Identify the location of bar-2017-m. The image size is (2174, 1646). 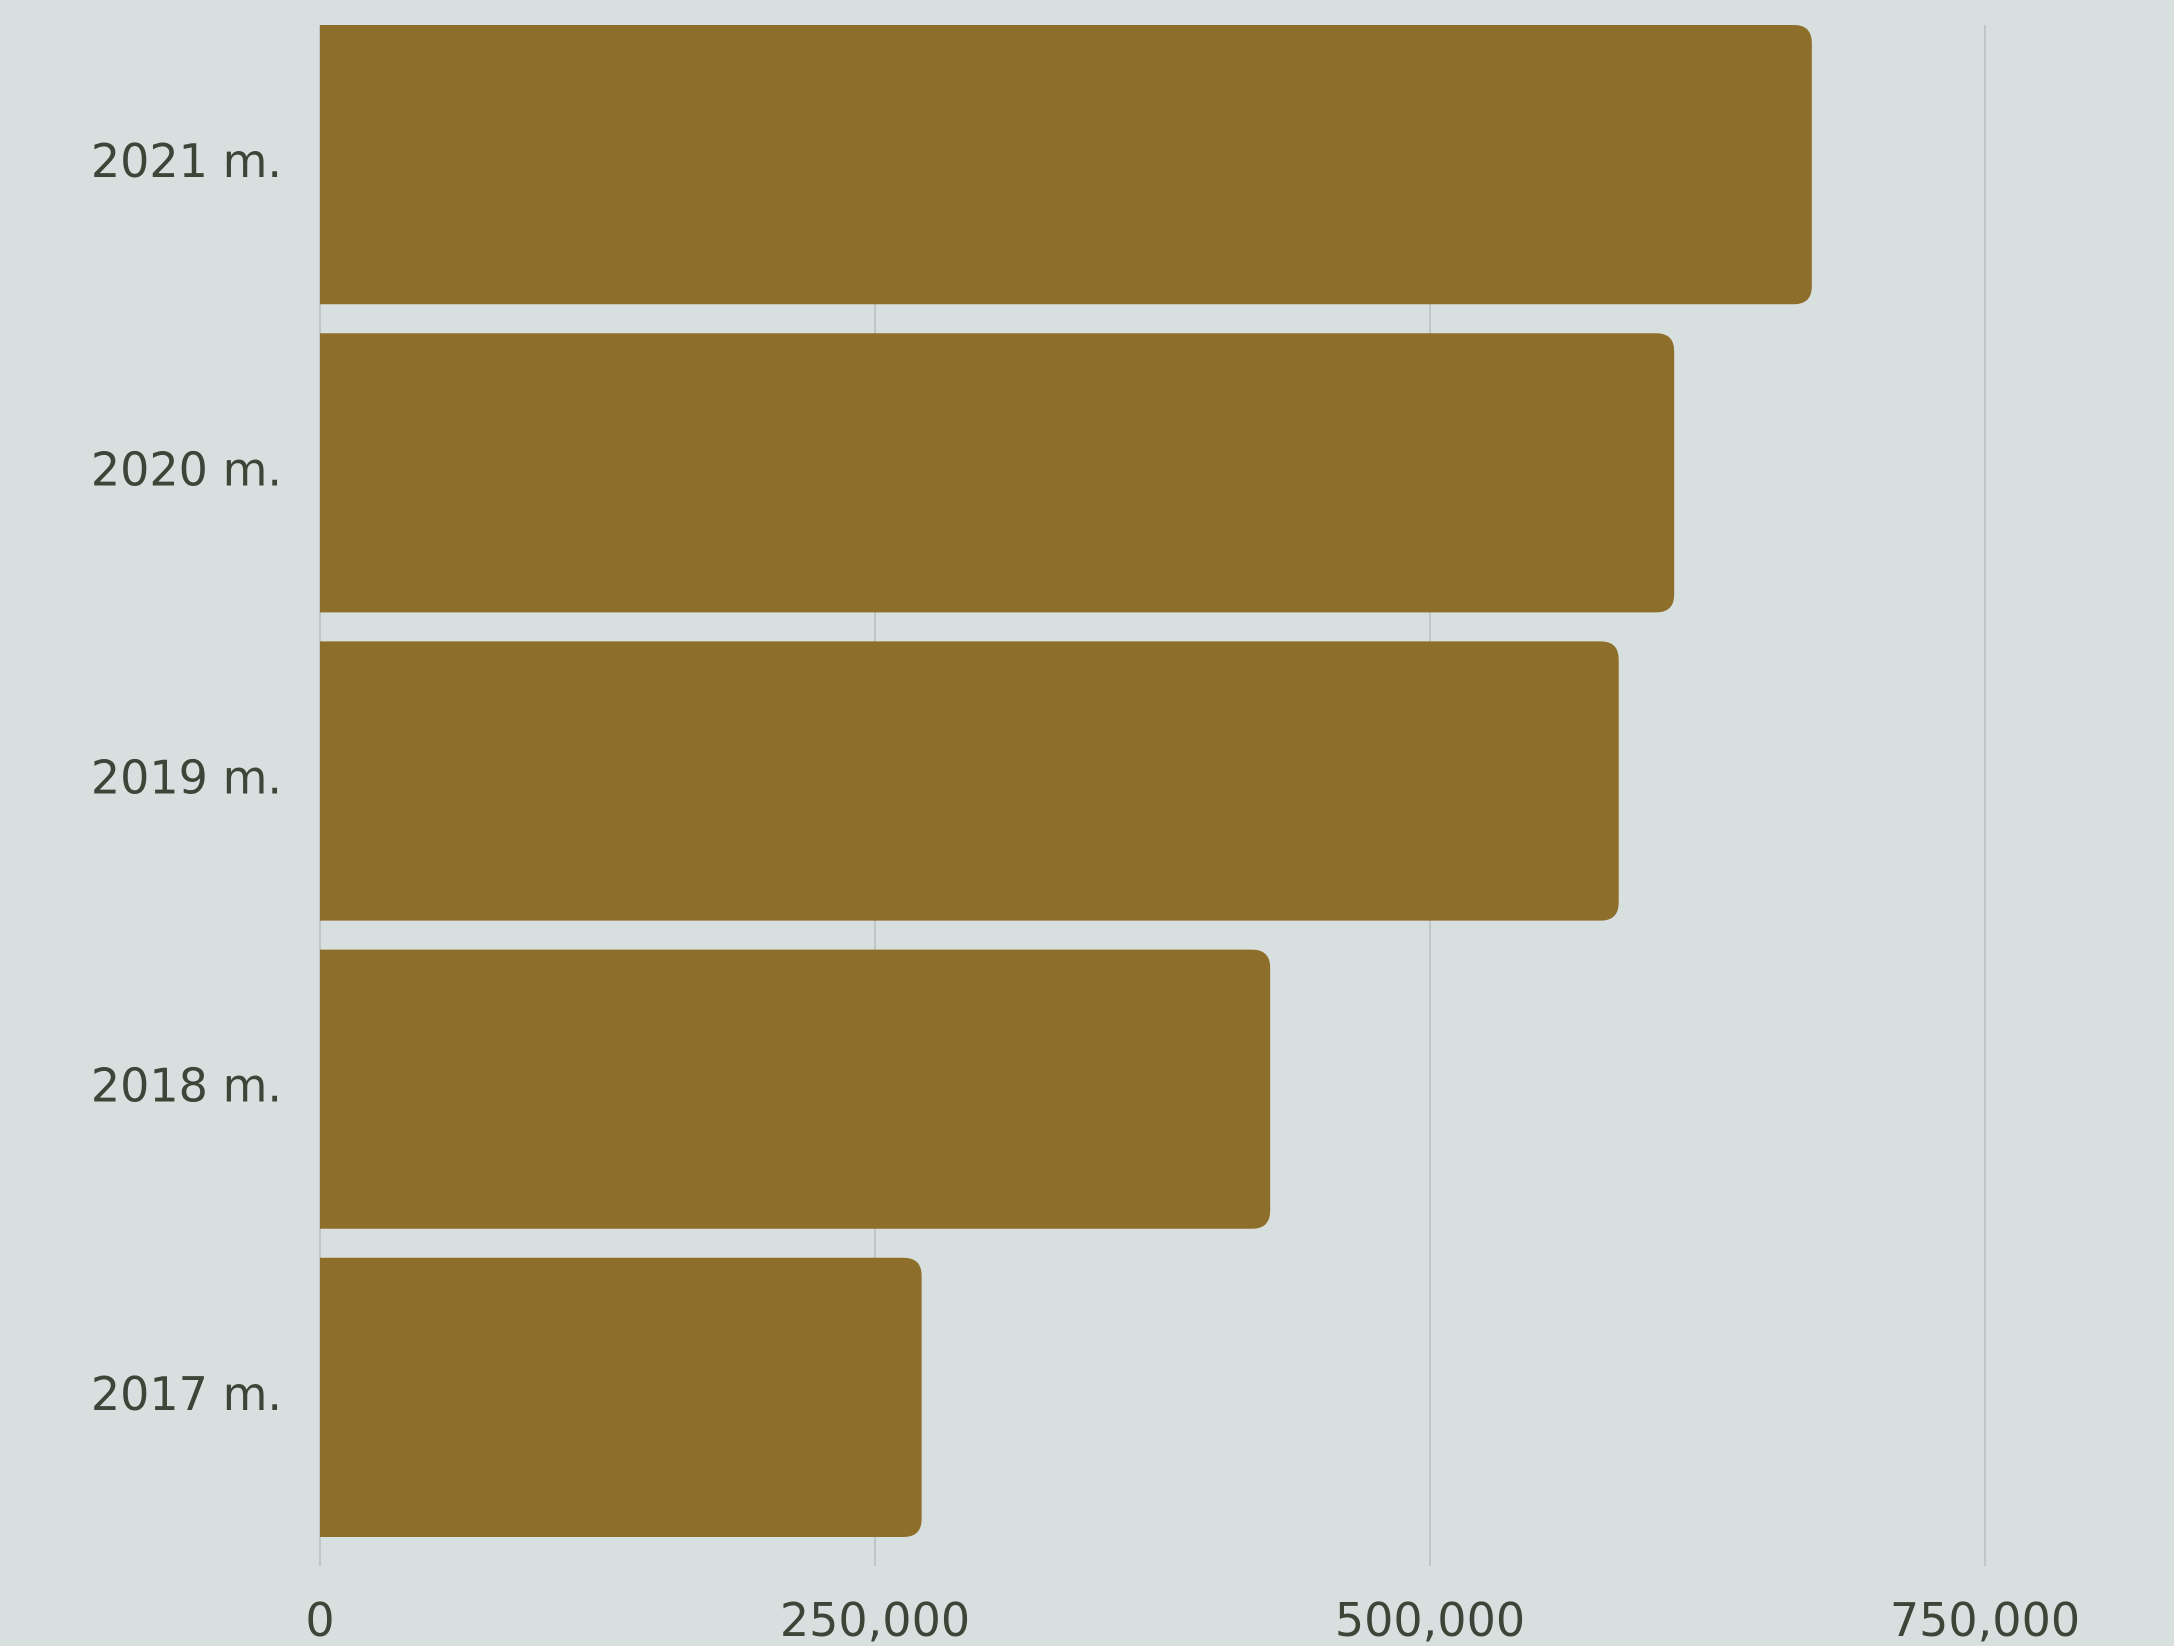
(621, 1397).